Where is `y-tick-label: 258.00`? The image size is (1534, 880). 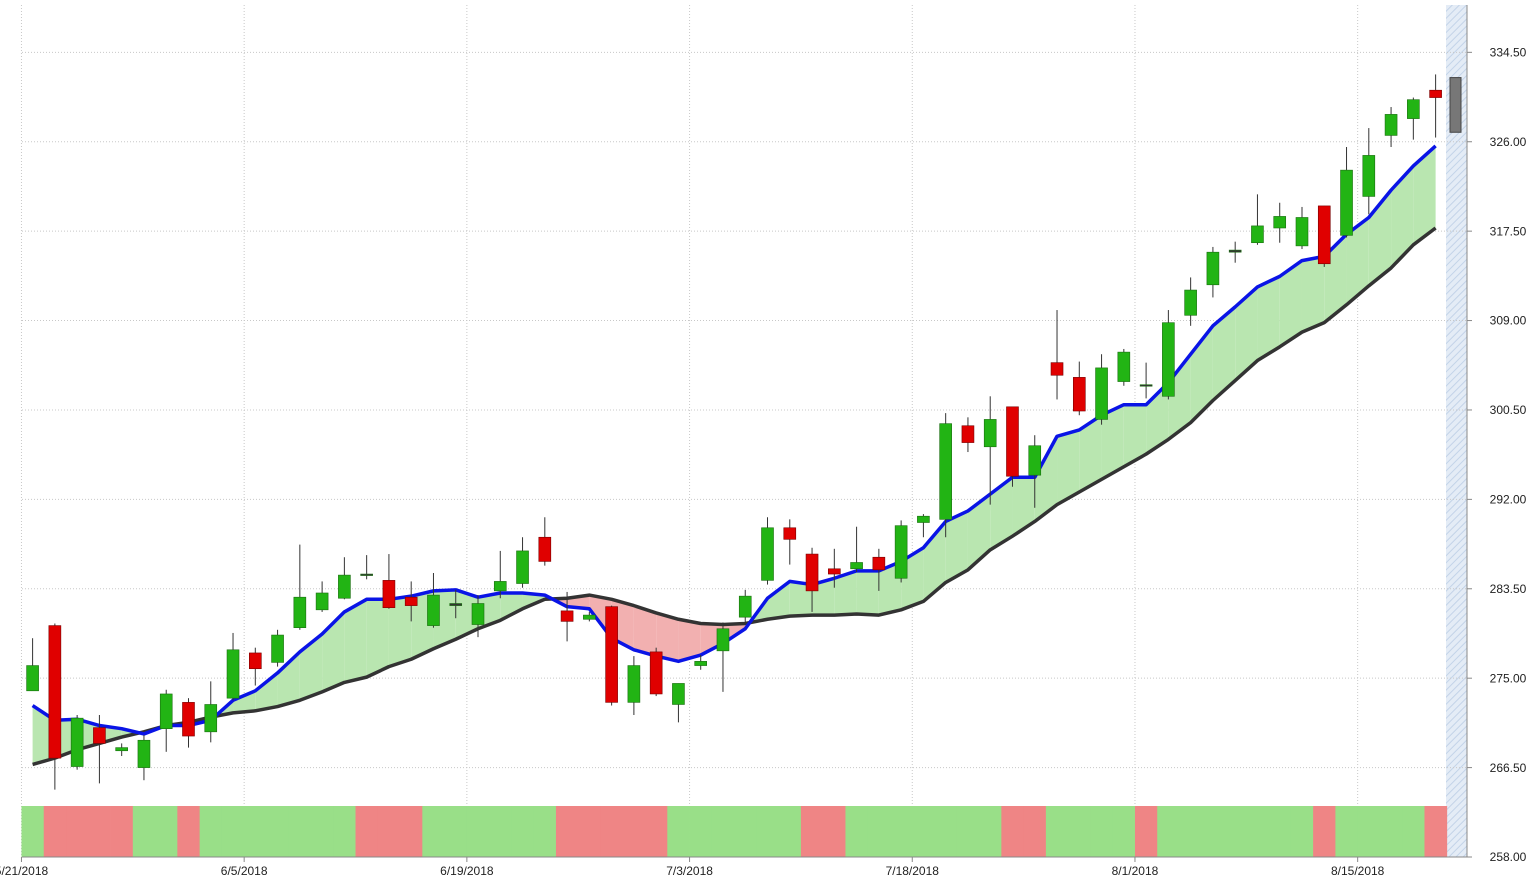
y-tick-label: 258.00 is located at coordinates (1508, 857).